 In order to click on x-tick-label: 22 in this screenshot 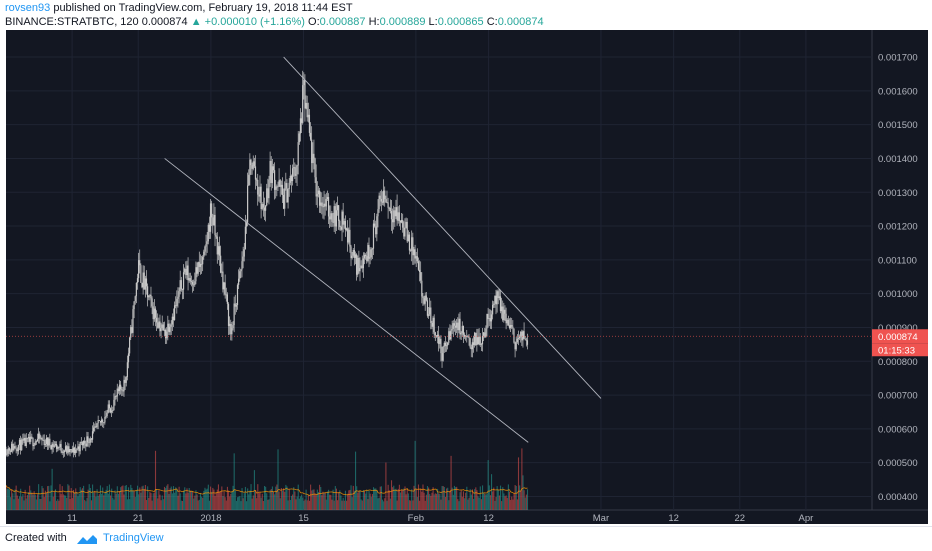, I will do `click(739, 518)`.